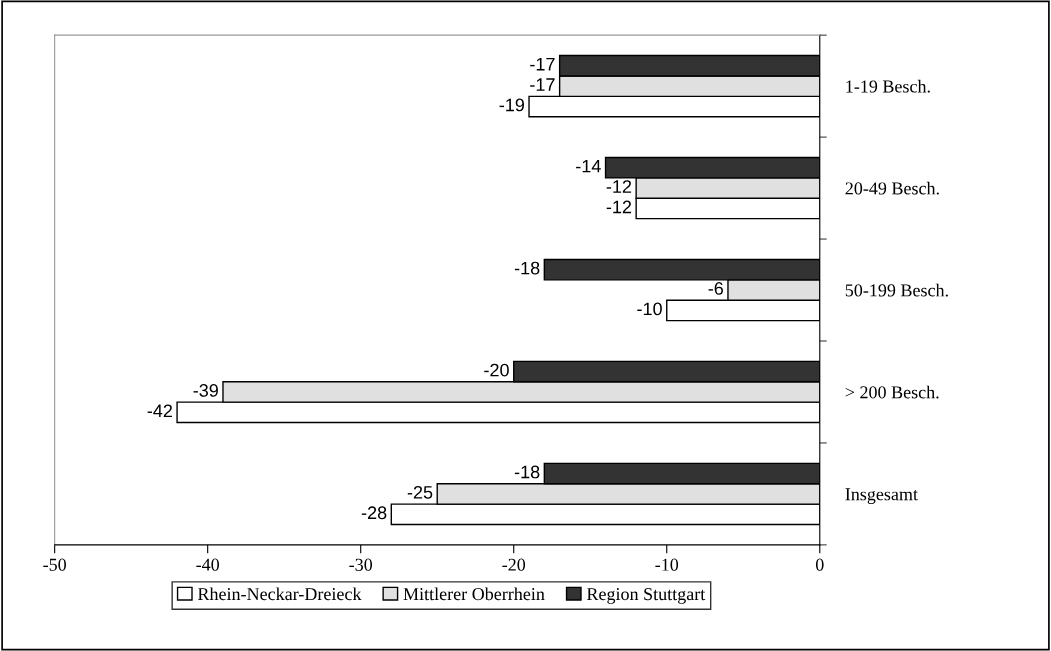  I want to click on data-label: -10, so click(649, 309).